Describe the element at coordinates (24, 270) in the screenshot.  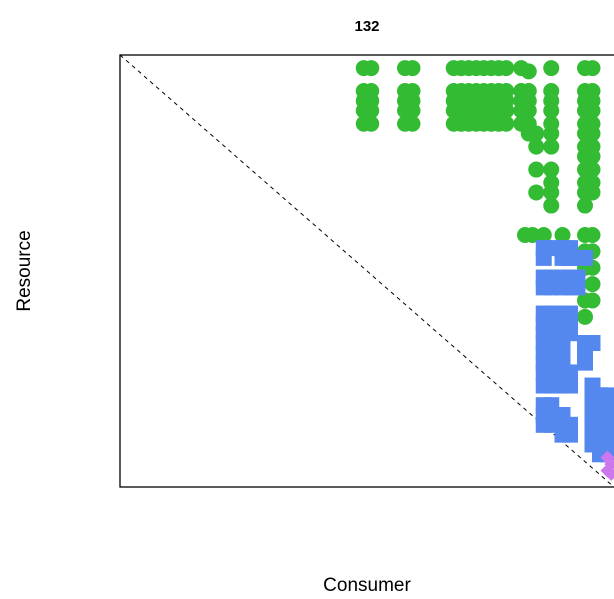
I see `y-axis-label: Resource` at that location.